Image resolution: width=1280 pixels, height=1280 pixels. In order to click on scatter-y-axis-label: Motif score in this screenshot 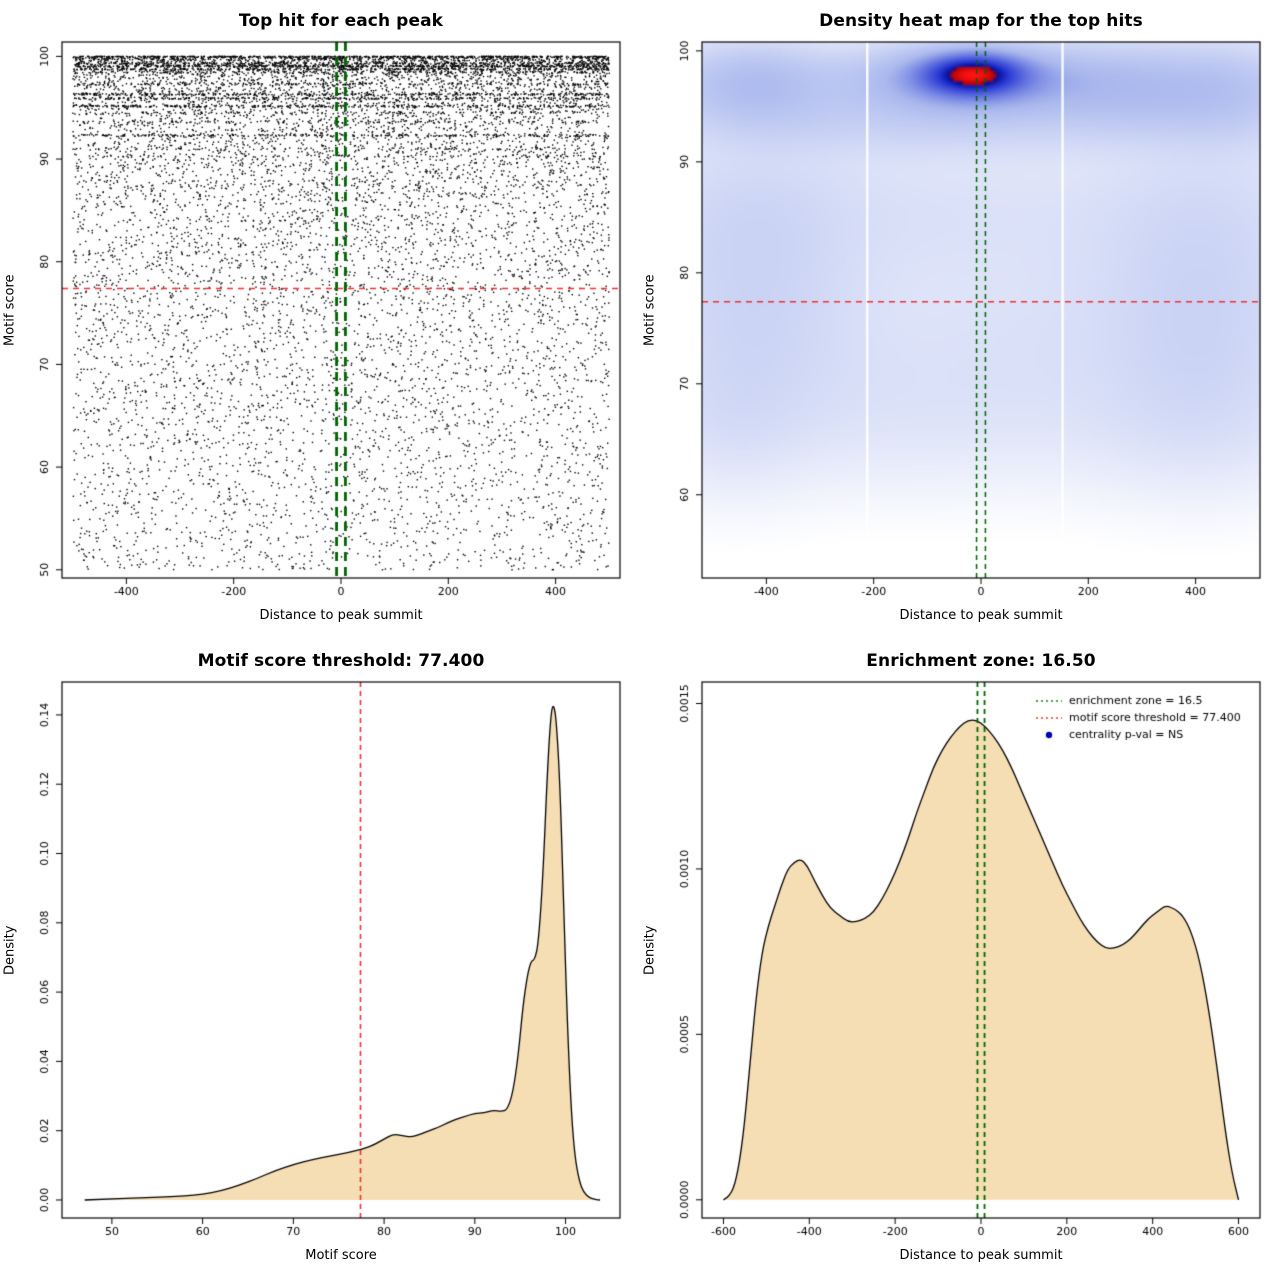, I will do `click(10, 310)`.